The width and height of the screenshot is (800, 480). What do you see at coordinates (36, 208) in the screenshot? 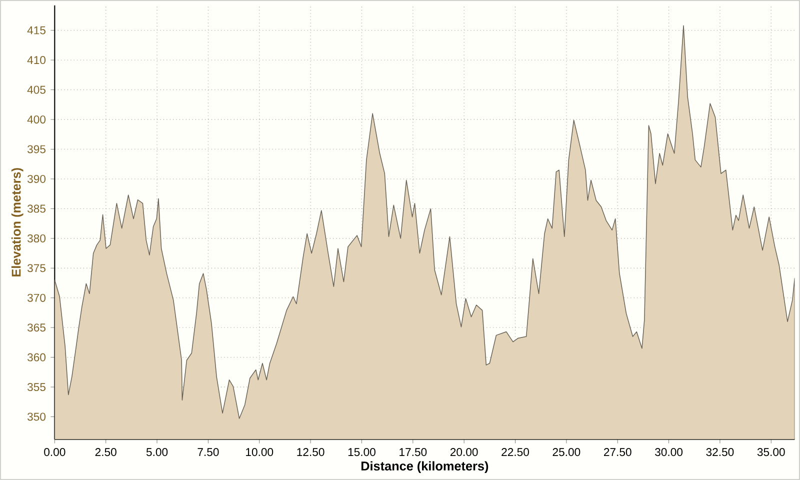
I see `y-tick-label: 385` at bounding box center [36, 208].